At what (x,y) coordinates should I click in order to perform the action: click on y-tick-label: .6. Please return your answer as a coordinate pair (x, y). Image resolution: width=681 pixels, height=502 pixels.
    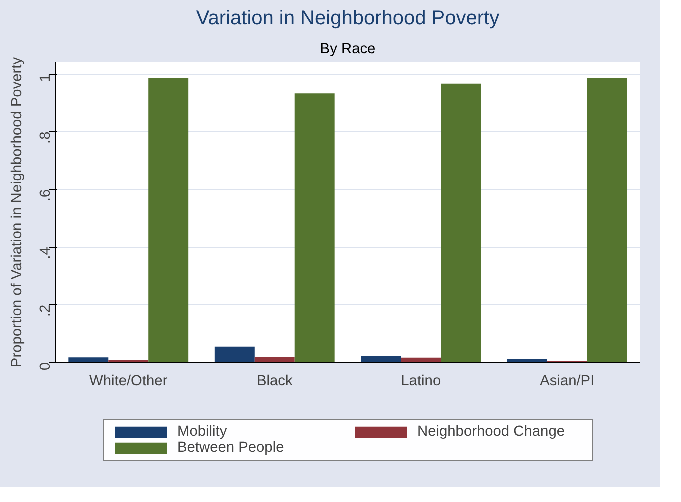
    Looking at the image, I should click on (46, 195).